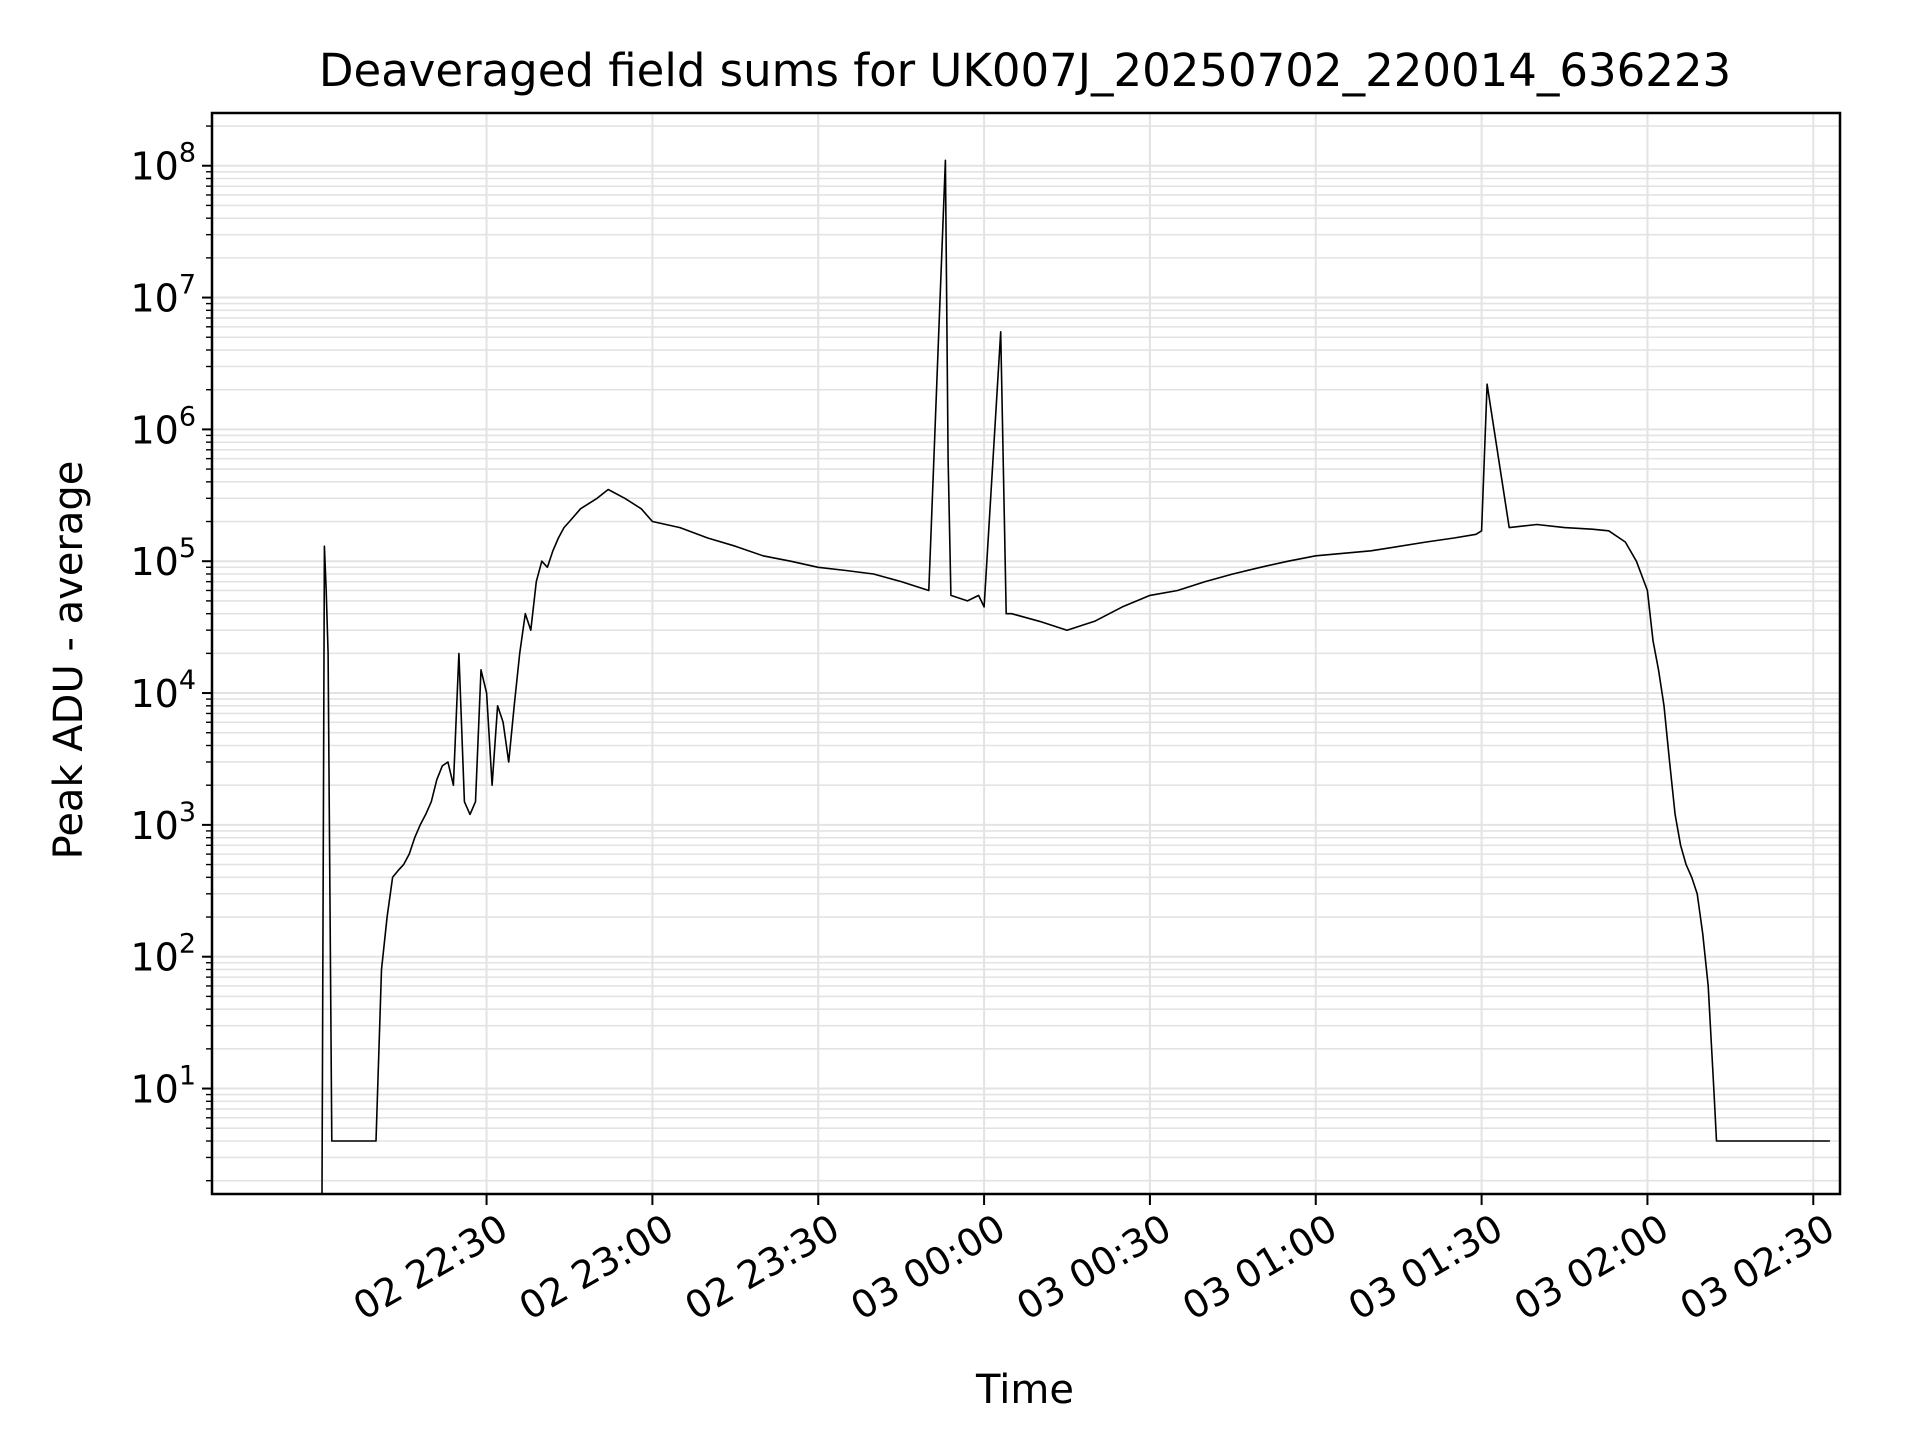 This screenshot has height=1440, width=1920. What do you see at coordinates (1757, 1267) in the screenshot?
I see `x-tick-label: 03 02:30` at bounding box center [1757, 1267].